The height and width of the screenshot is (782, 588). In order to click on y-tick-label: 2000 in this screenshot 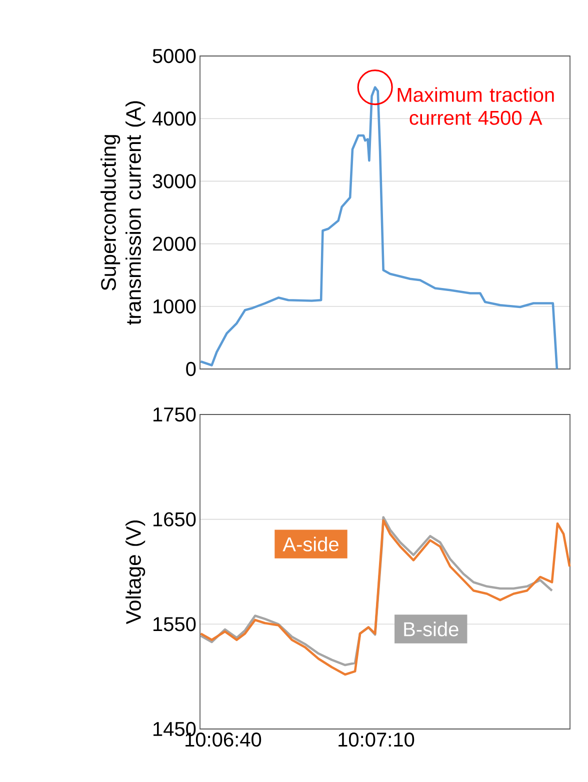, I will do `click(174, 243)`.